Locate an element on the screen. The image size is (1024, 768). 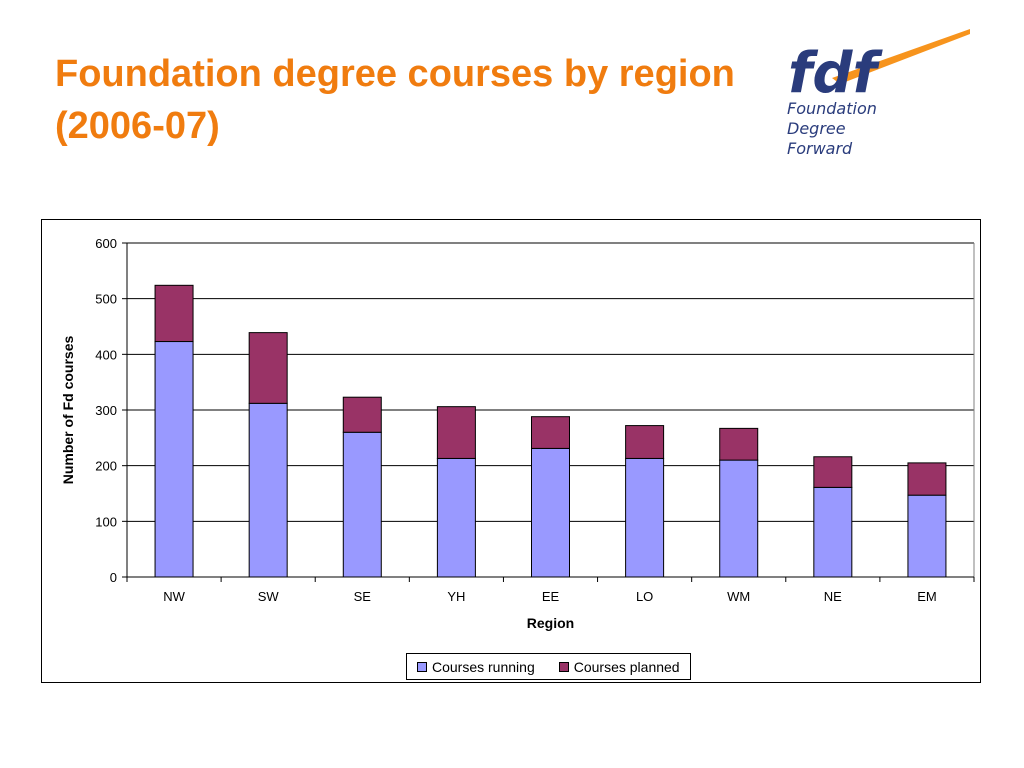
bar-yh-running is located at coordinates (456, 517).